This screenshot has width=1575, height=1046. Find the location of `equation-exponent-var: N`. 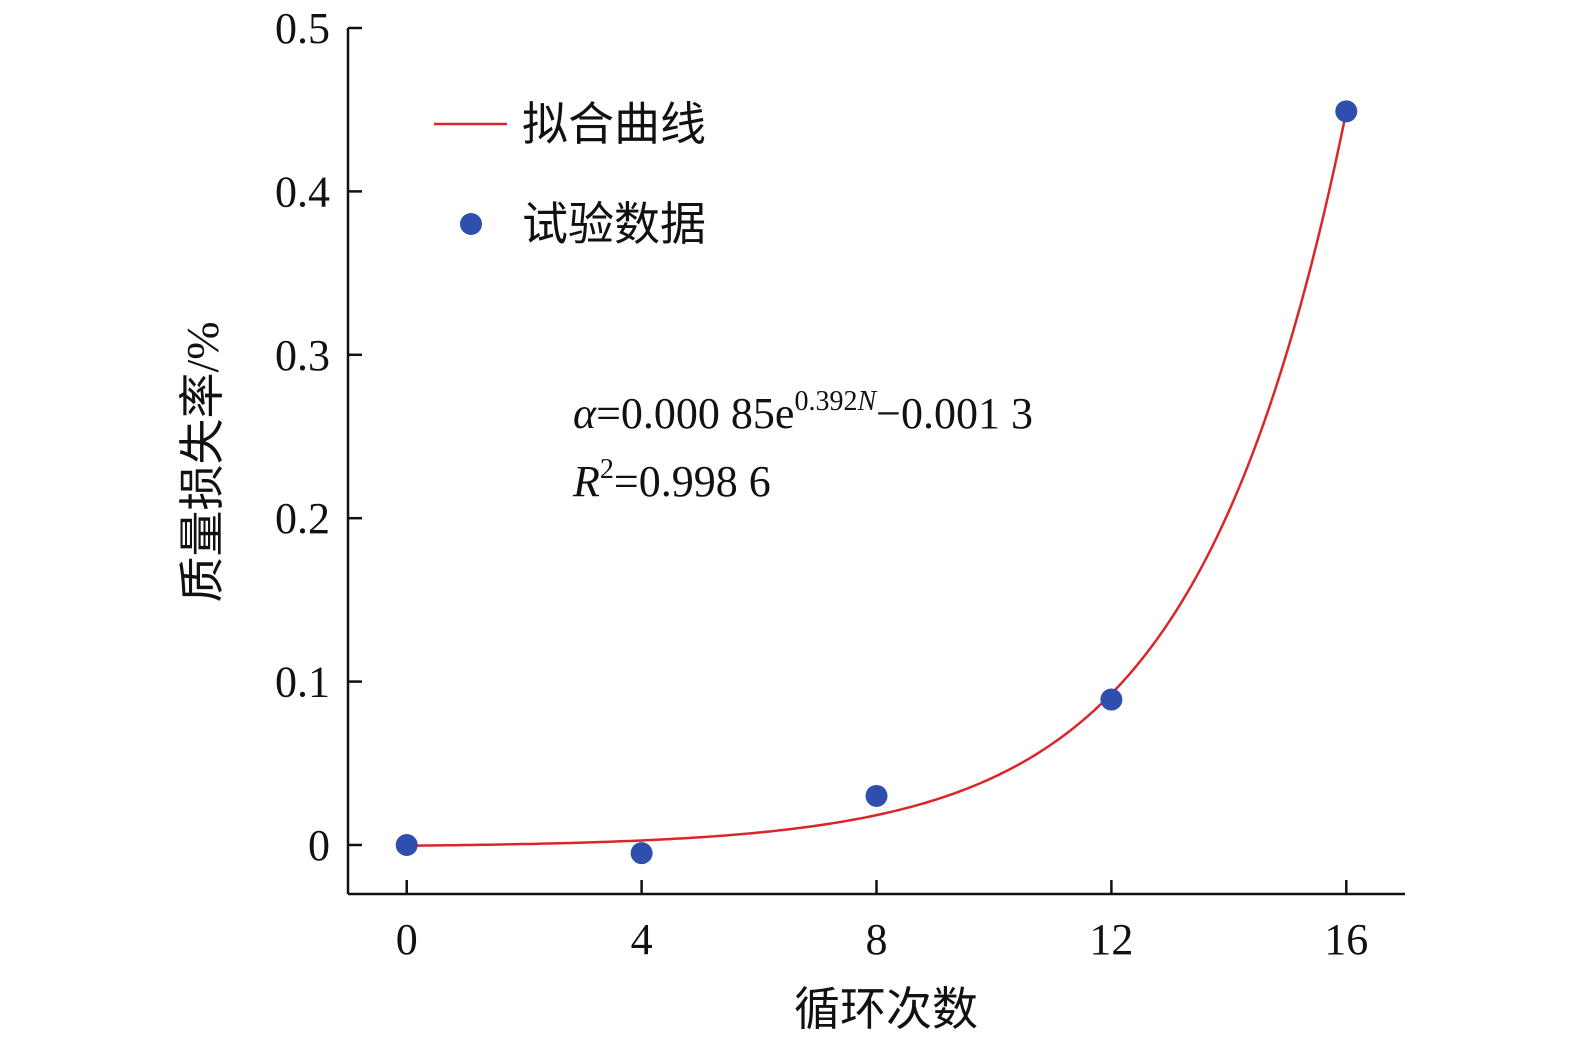

equation-exponent-var: N is located at coordinates (866, 401).